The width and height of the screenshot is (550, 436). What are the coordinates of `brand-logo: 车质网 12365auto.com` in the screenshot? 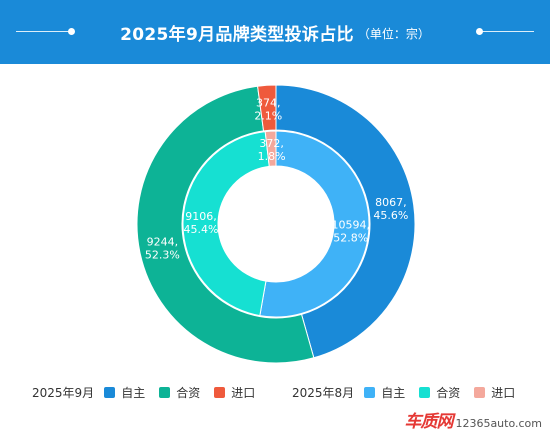 It's located at (473, 419).